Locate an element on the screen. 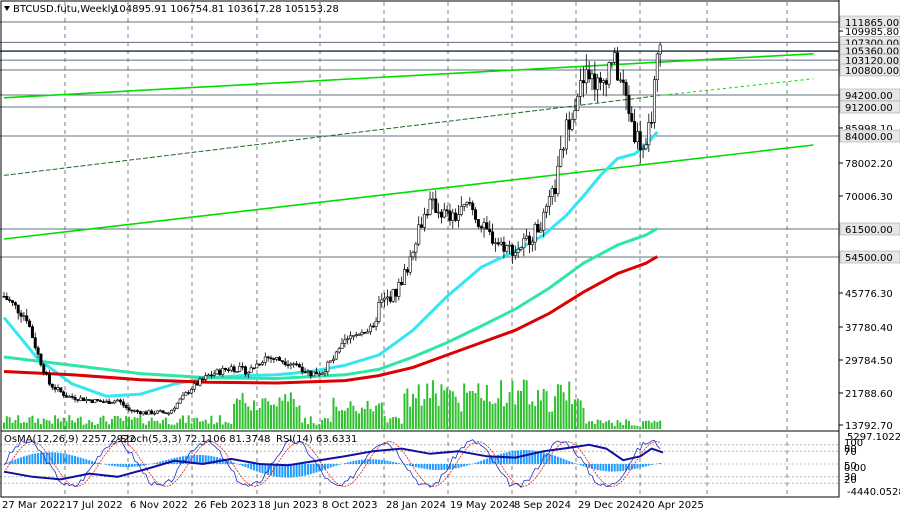 The width and height of the screenshot is (900, 510). symbol-label: BTCUSD.futu,Weekly is located at coordinates (64, 9).